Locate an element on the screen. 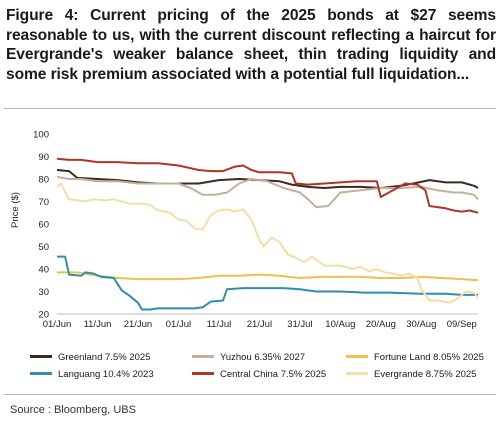 This screenshot has height=437, width=500. title-divider is located at coordinates (250, 108).